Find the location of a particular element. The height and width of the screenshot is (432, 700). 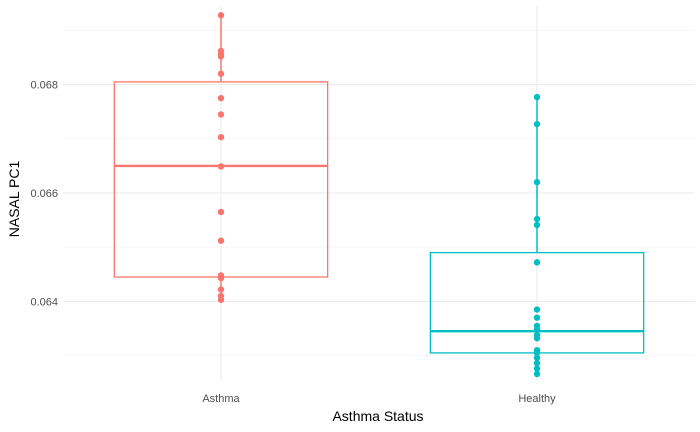

x-axis-ticks: Asthma Healthy is located at coordinates (379, 399).